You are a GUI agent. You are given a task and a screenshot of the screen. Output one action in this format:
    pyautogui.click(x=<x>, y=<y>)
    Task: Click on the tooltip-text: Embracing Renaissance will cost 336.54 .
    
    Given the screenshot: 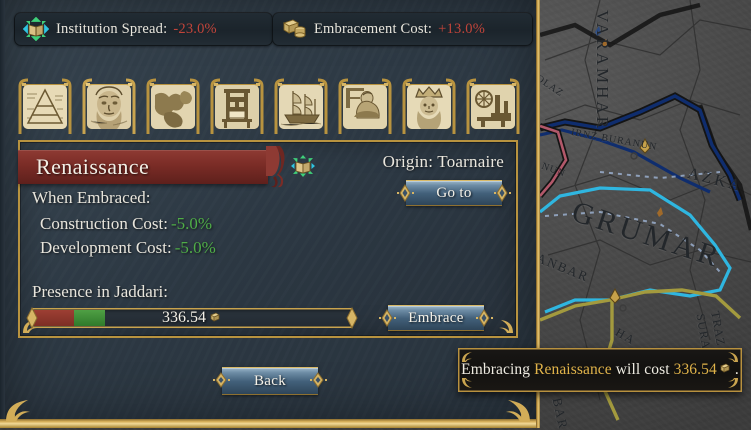 What is the action you would take?
    pyautogui.click(x=600, y=370)
    